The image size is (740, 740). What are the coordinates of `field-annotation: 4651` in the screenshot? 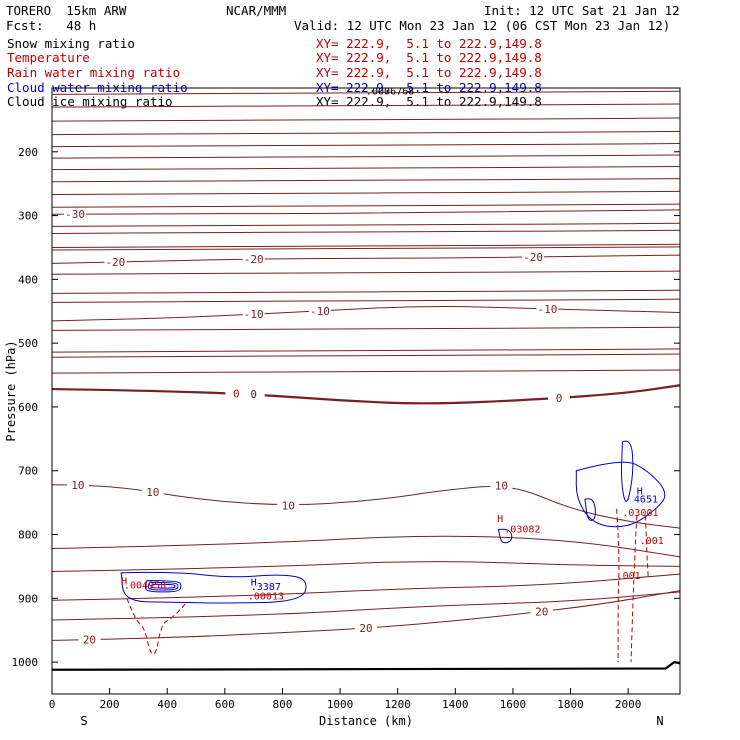 It's located at (646, 500).